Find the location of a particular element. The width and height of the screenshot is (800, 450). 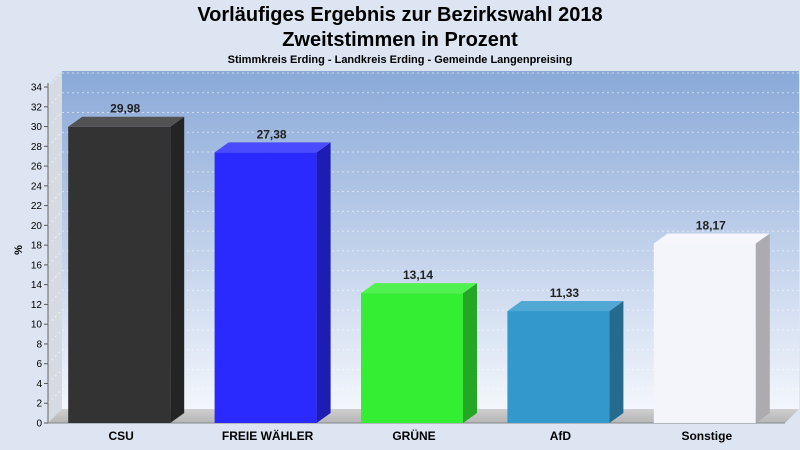

bar-value-label: 29,98 is located at coordinates (125, 109).